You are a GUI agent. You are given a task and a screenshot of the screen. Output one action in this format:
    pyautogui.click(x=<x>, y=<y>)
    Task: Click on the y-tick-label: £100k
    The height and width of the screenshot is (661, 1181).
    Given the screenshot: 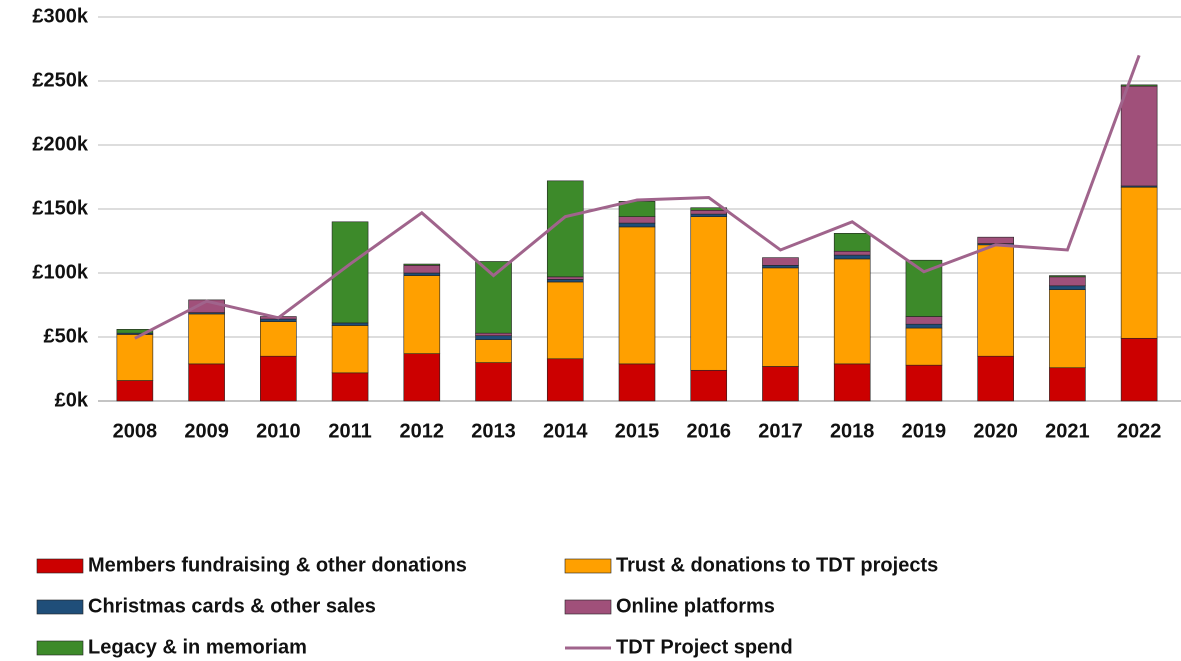 What is the action you would take?
    pyautogui.click(x=60, y=272)
    